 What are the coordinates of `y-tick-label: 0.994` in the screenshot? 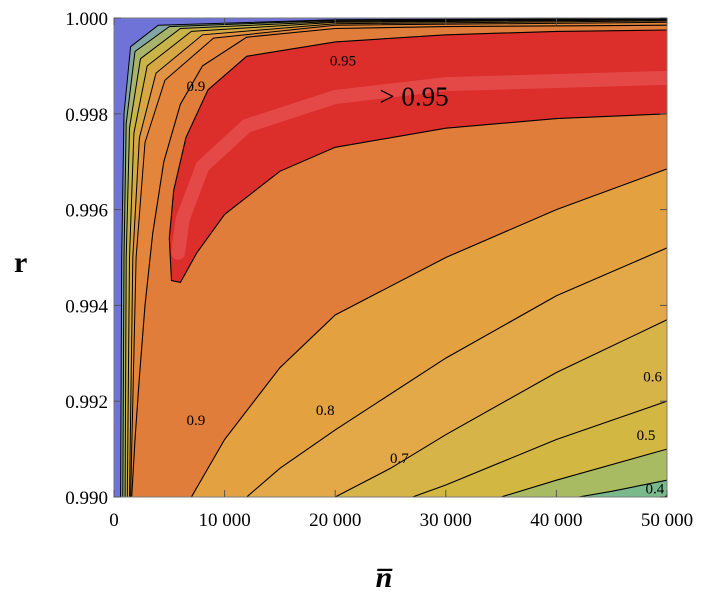 It's located at (86, 306).